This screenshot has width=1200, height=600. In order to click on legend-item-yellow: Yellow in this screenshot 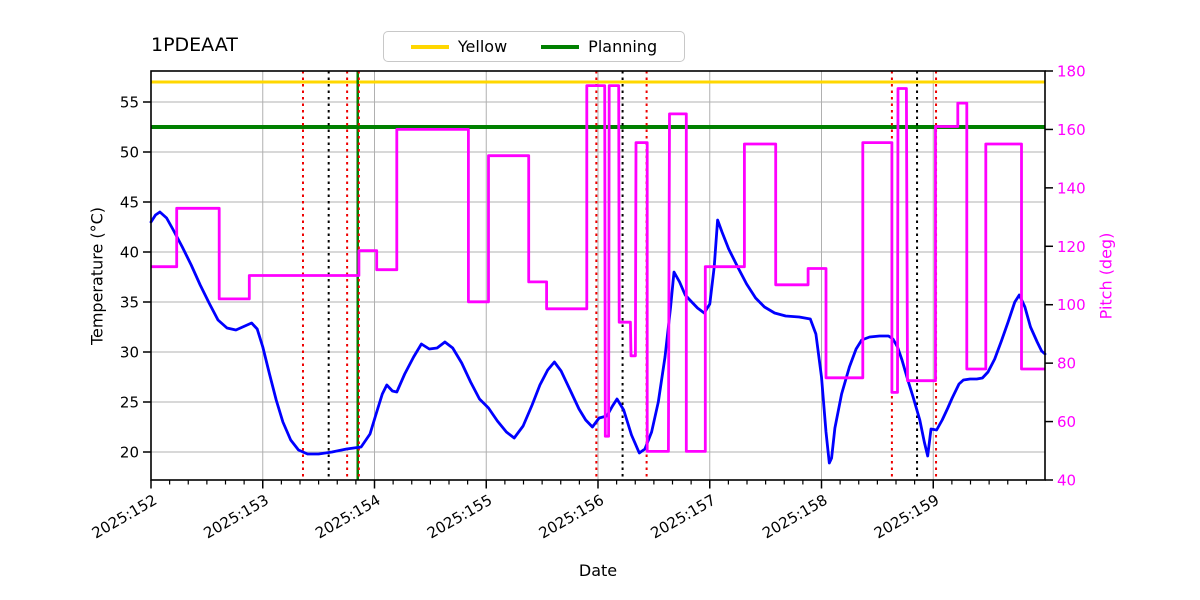, I will do `click(459, 46)`.